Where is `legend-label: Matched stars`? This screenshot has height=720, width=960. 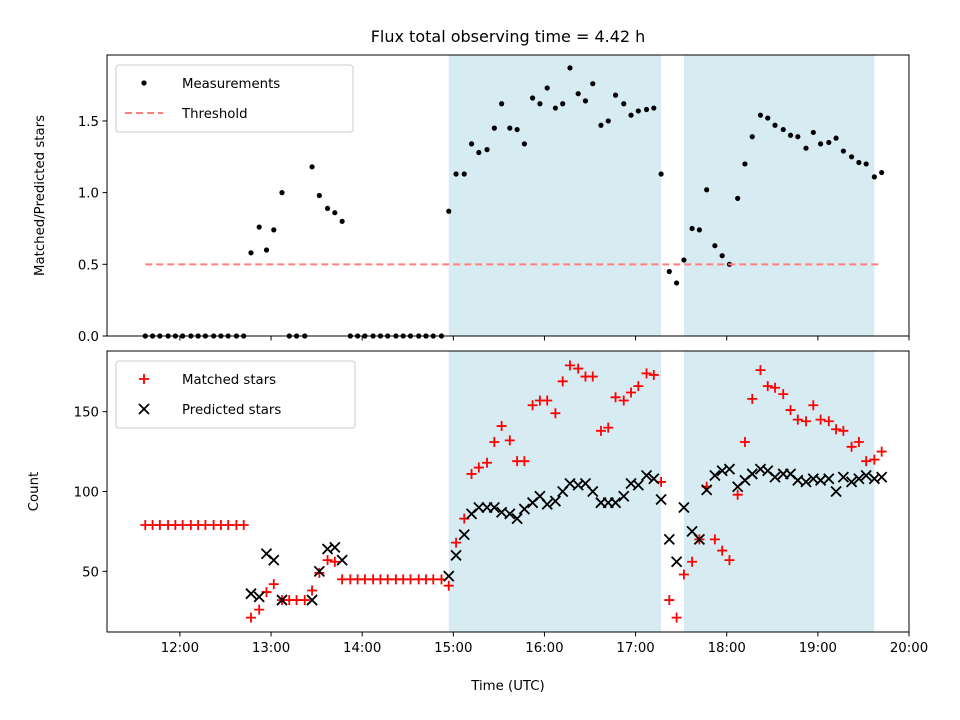 legend-label: Matched stars is located at coordinates (229, 380).